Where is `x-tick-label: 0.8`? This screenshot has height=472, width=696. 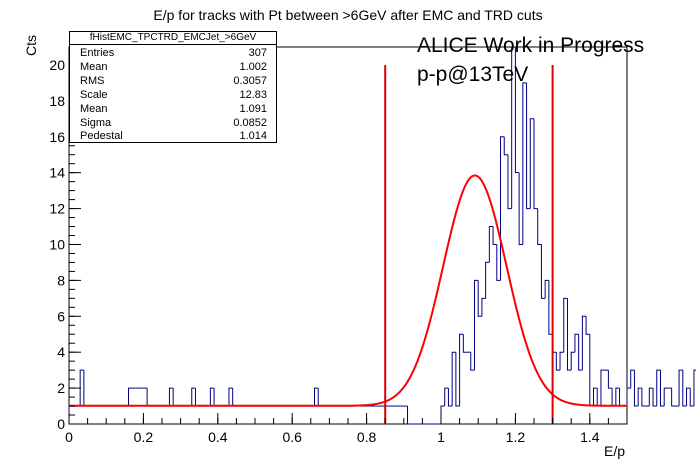
x-tick-label: 0.8 is located at coordinates (367, 437).